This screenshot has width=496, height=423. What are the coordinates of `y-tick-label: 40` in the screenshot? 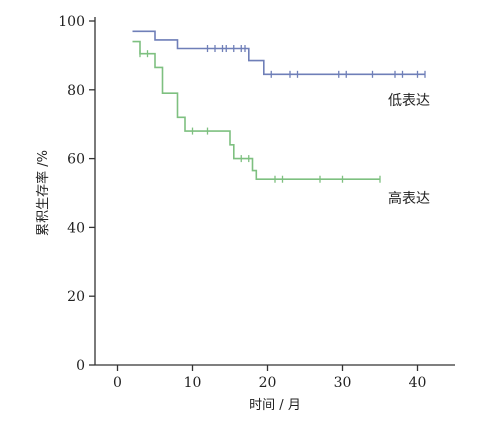 It's located at (76, 228).